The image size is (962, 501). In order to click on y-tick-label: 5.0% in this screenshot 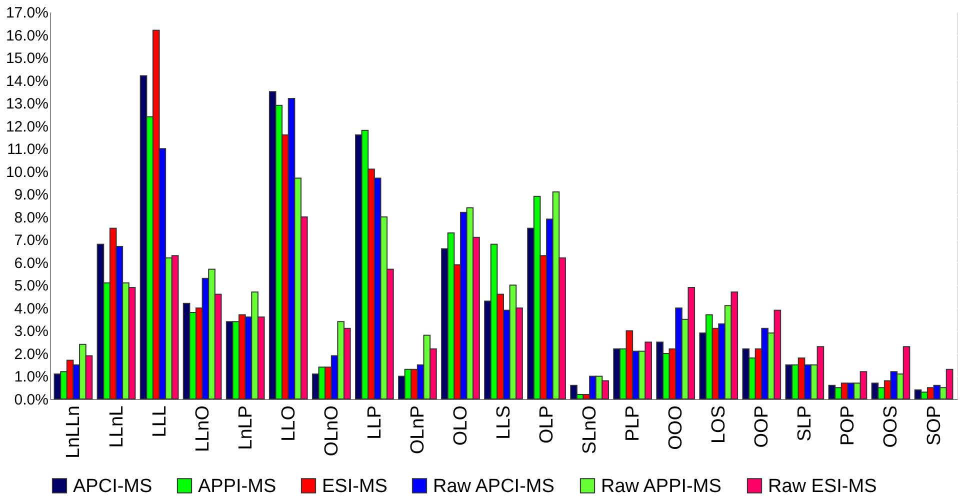, I will do `click(31, 286)`.